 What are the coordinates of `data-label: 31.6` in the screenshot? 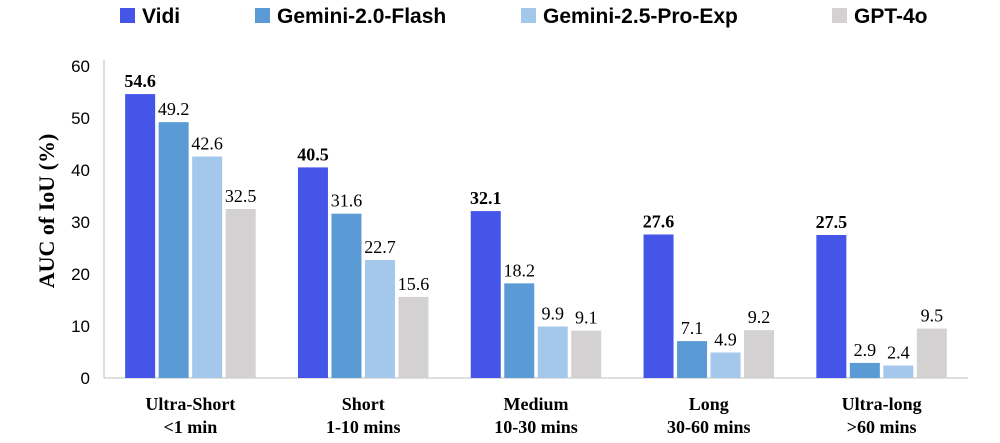 It's located at (347, 201).